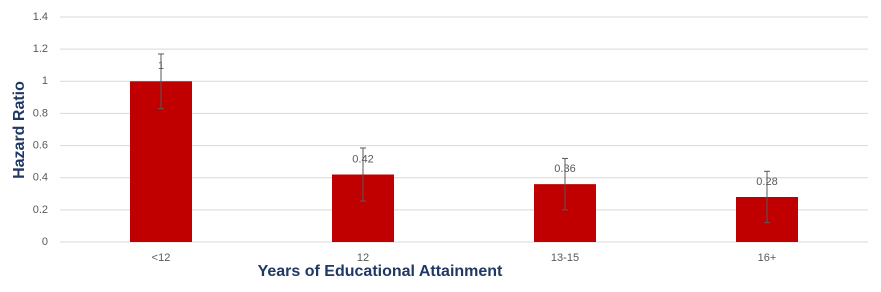 This screenshot has height=292, width=881. What do you see at coordinates (40, 178) in the screenshot?
I see `y-tick-label: 0.4` at bounding box center [40, 178].